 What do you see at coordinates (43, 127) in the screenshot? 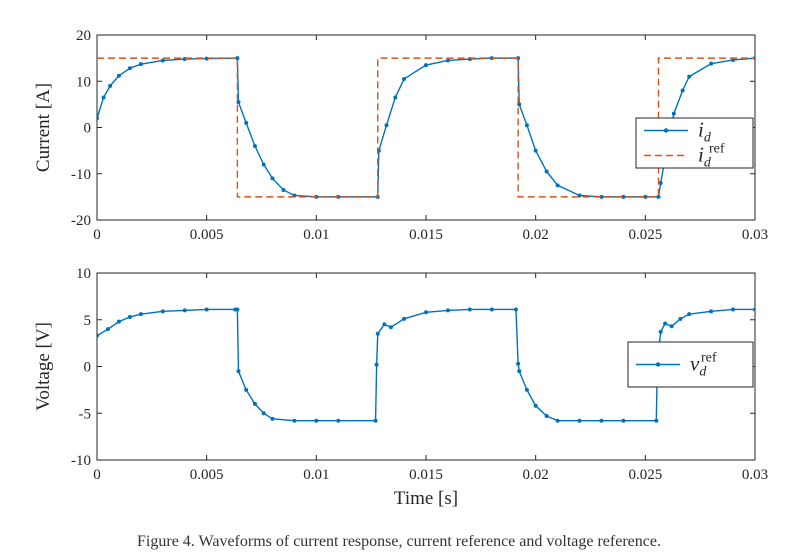
I see `y-axis-label: Current [A]` at bounding box center [43, 127].